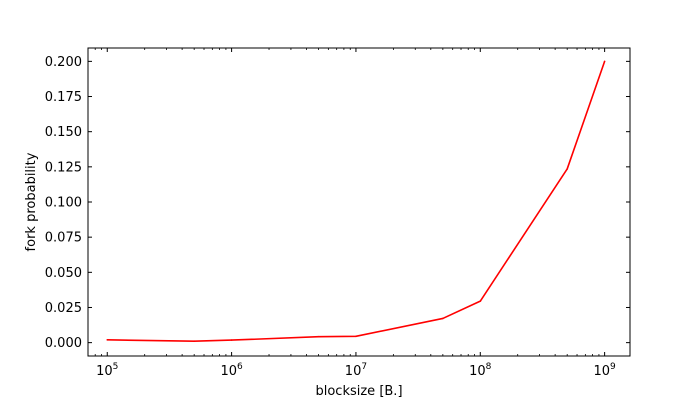 Image resolution: width=700 pixels, height=400 pixels. I want to click on y-tick-label: 0.125, so click(63, 167).